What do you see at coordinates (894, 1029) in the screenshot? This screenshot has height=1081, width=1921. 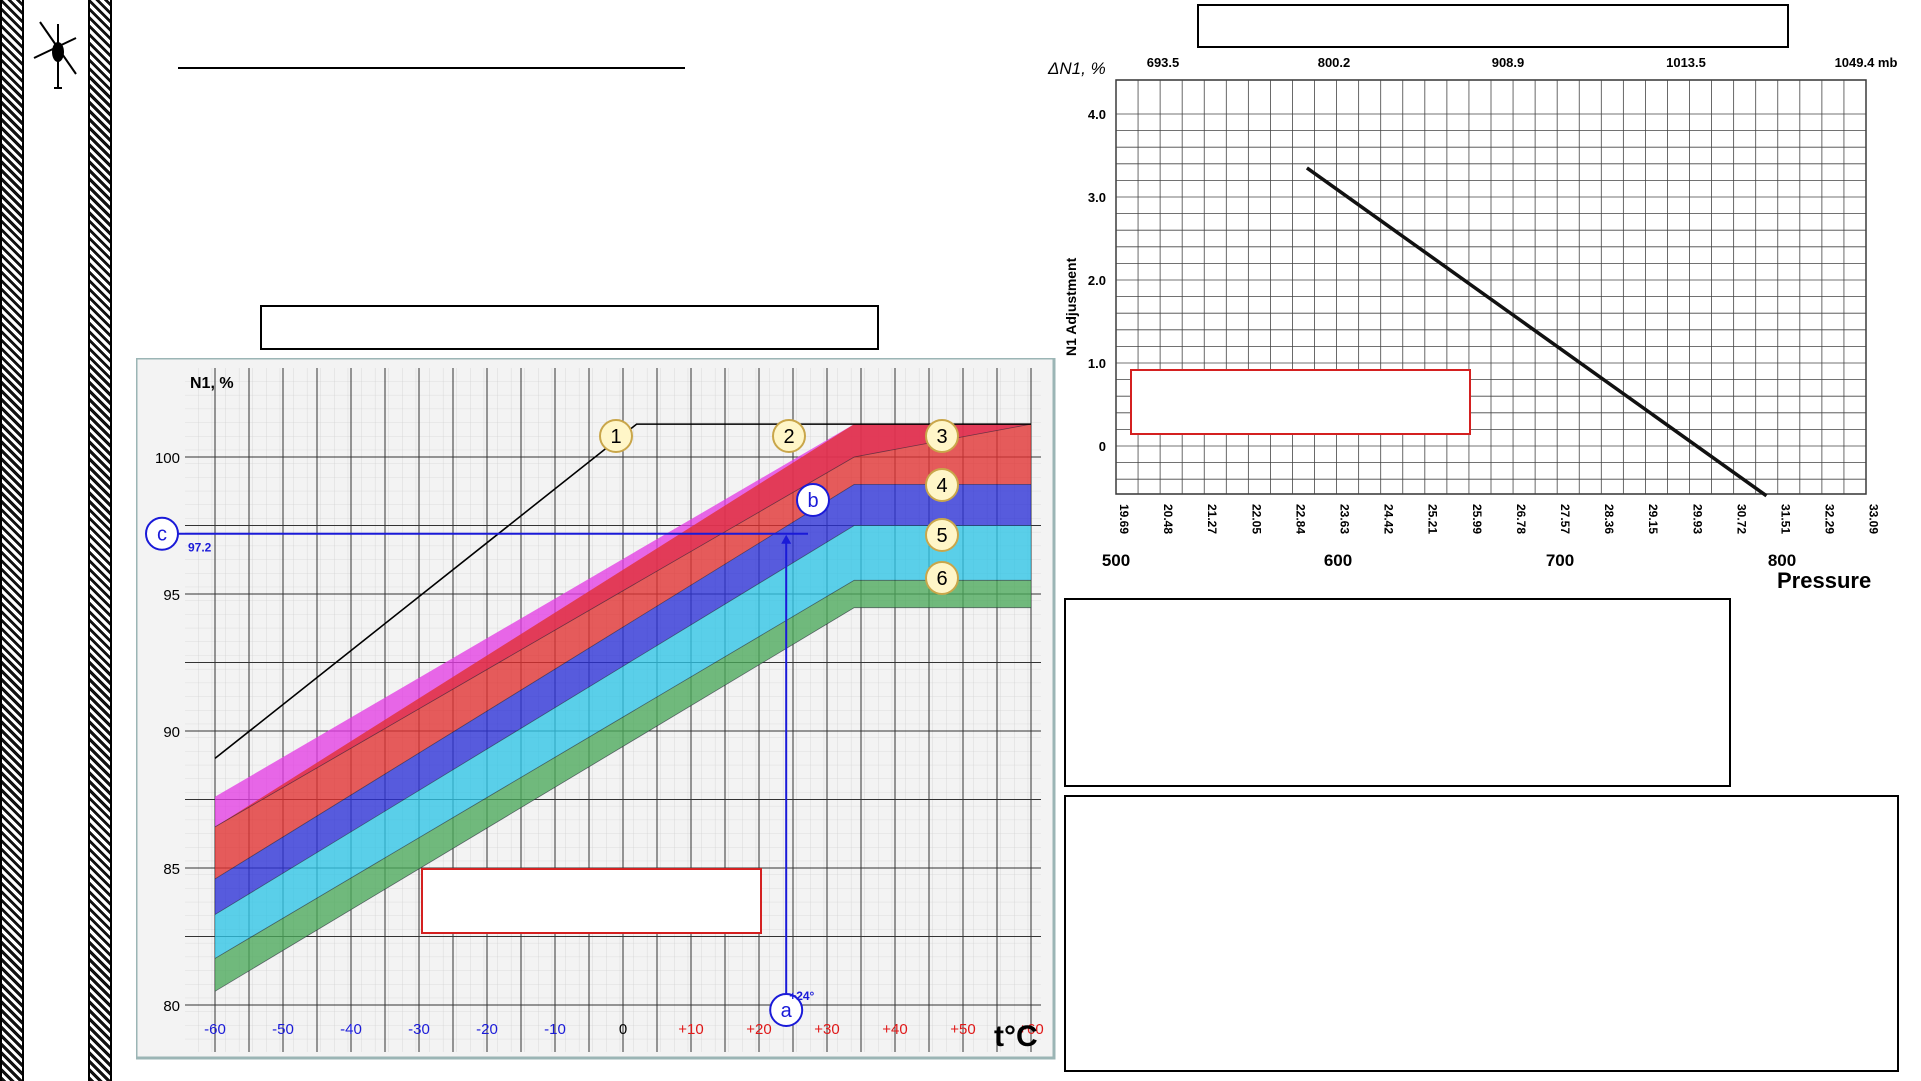 I see `x-tick-label: +40` at bounding box center [894, 1029].